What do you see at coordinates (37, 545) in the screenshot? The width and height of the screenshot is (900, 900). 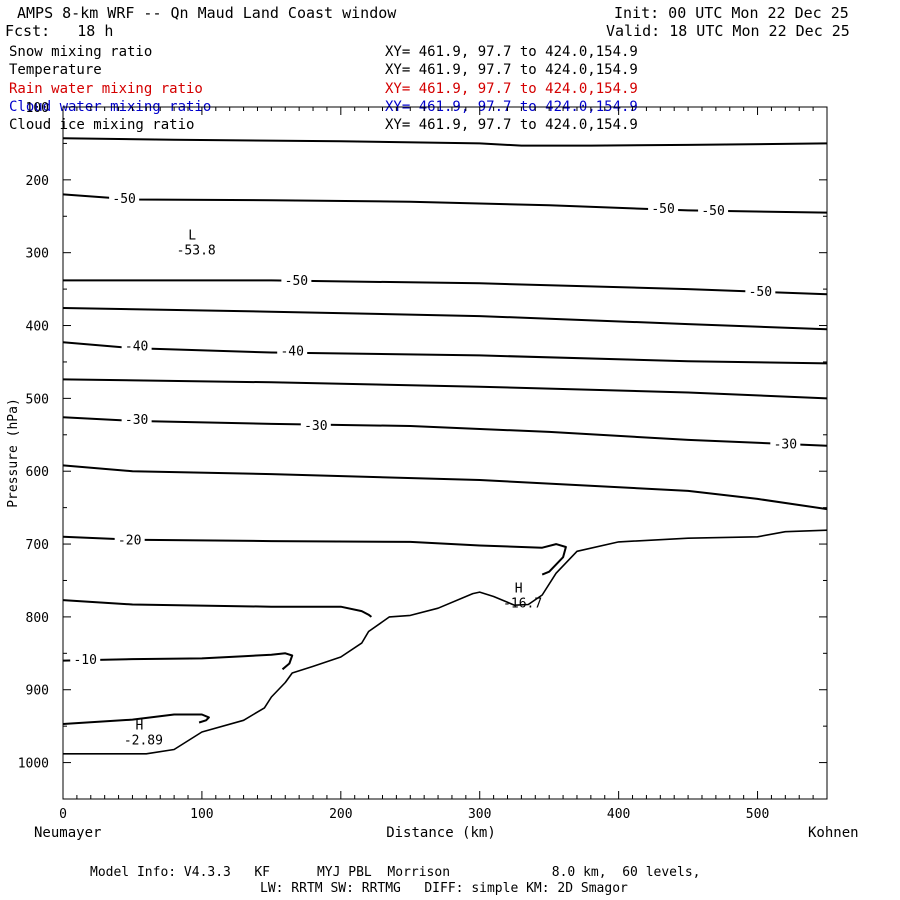 I see `y-tick-label: 700` at bounding box center [37, 545].